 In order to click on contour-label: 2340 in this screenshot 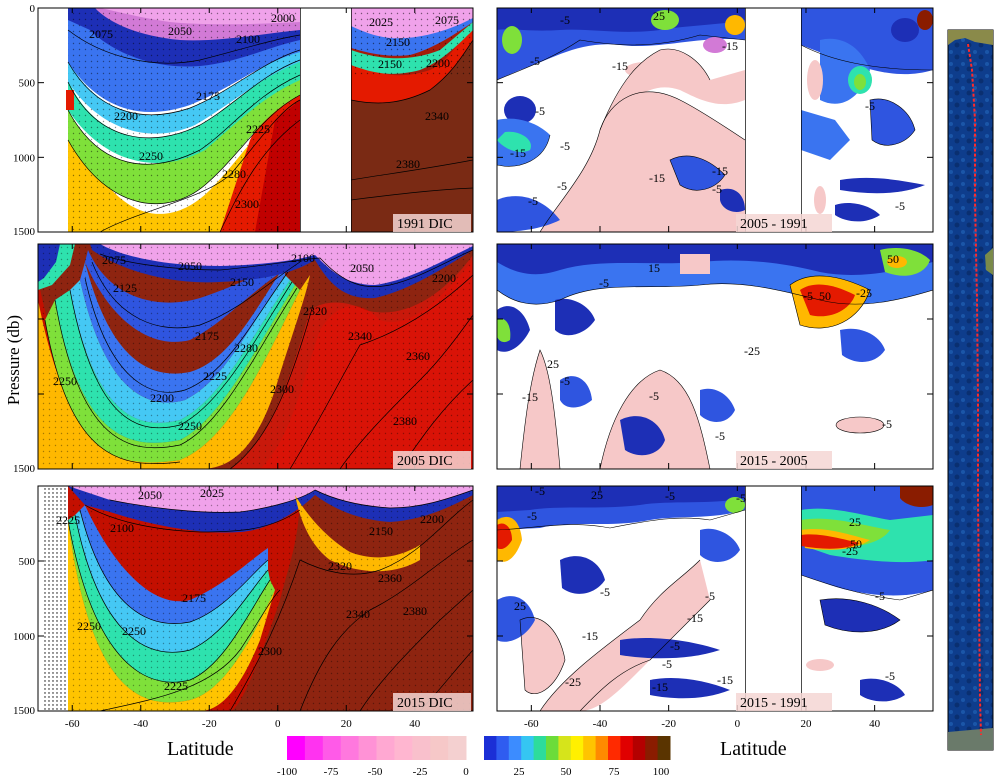, I will do `click(360, 336)`.